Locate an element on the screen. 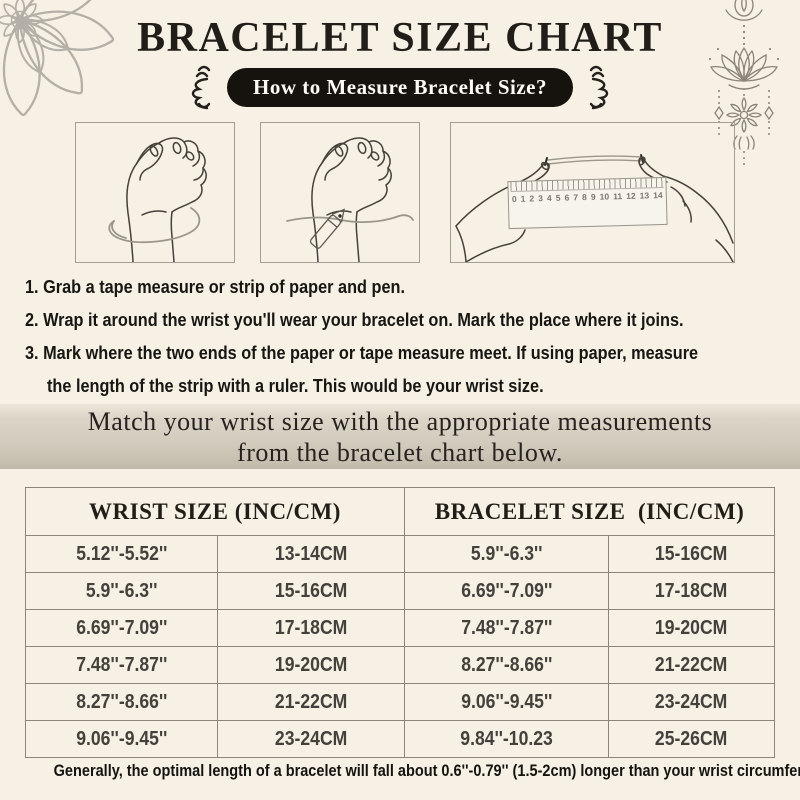 Image resolution: width=800 pixels, height=800 pixels. wrist-inches: 6.69''-7.09'' is located at coordinates (122, 627).